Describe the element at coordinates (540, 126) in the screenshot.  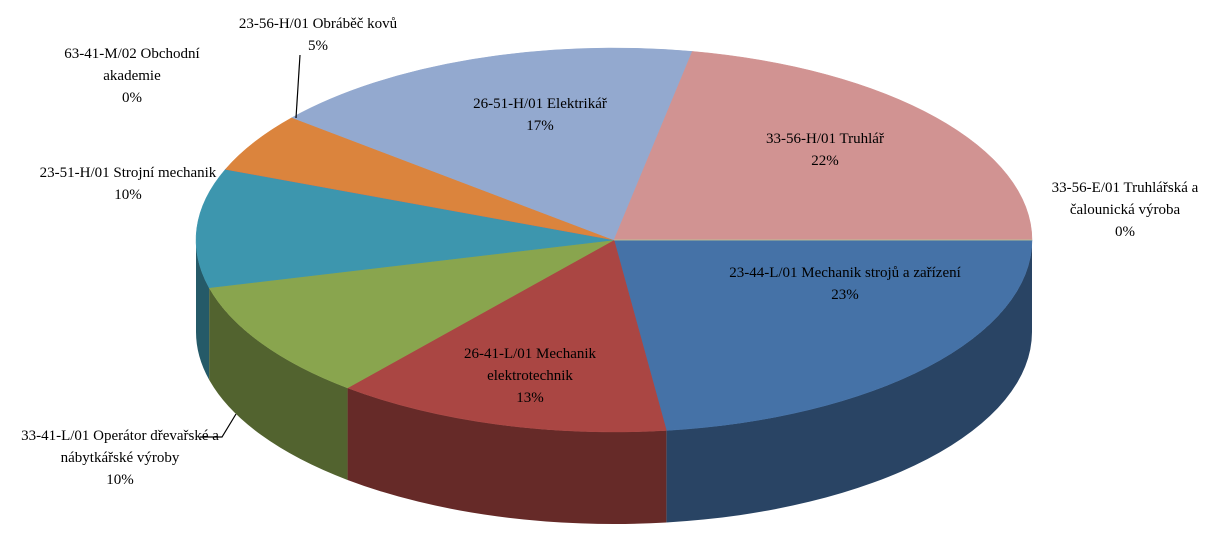
I see `value-label: 17%` at that location.